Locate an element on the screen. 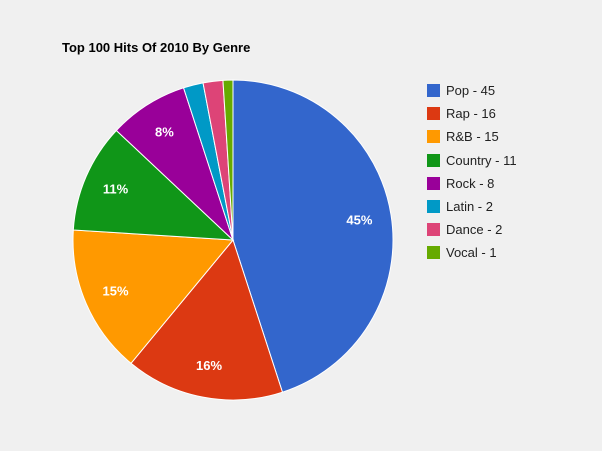 Image resolution: width=602 pixels, height=451 pixels. legend-item-3: Country - 11 is located at coordinates (472, 160).